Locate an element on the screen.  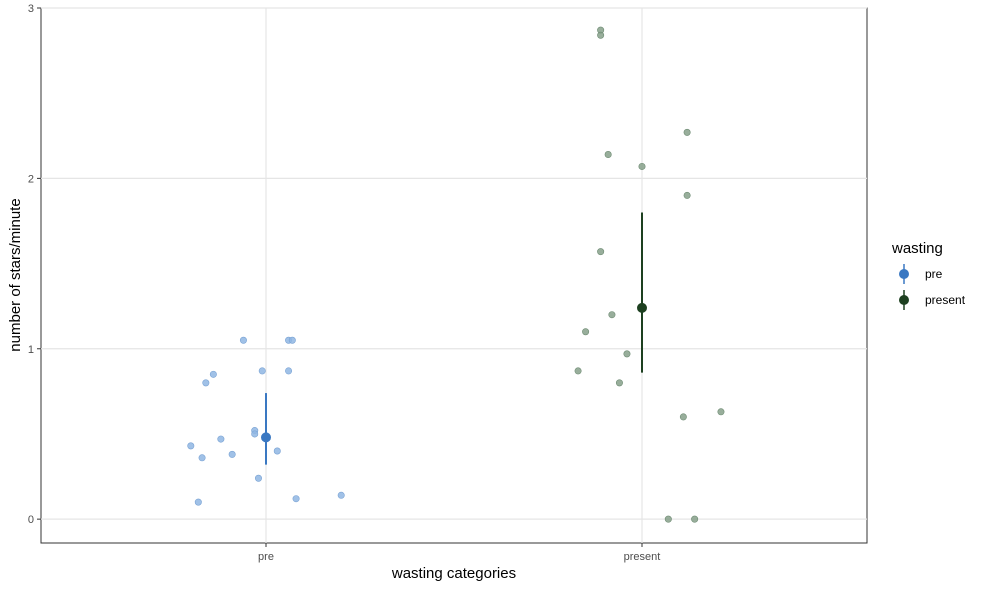
x-tick-label: pre is located at coordinates (266, 557).